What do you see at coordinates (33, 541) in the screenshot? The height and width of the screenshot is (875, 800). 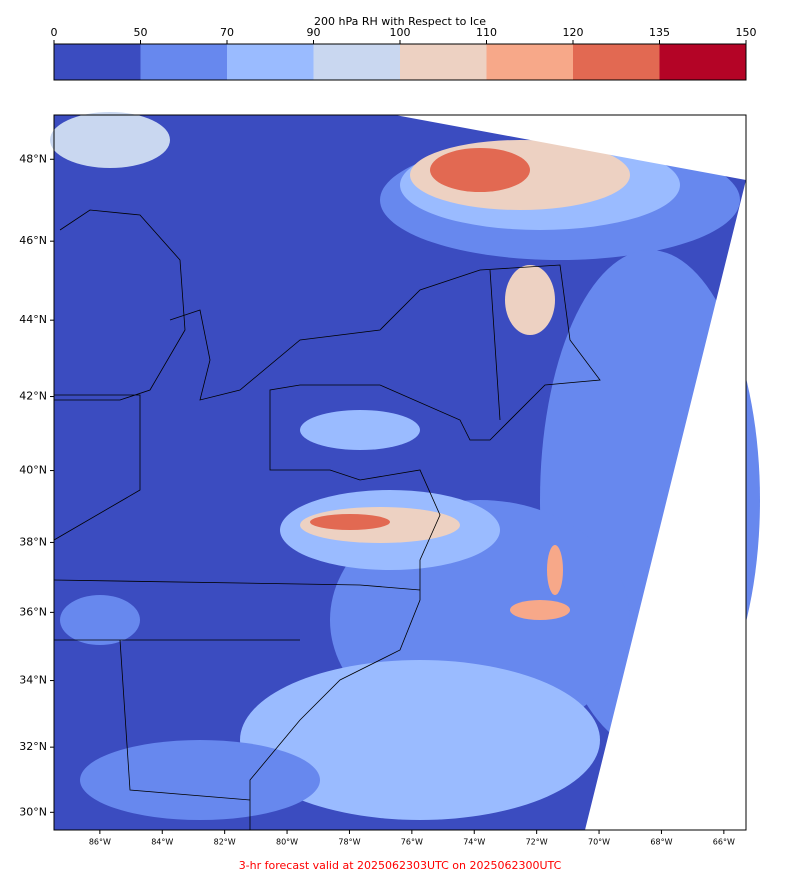 I see `y-tick-label: 38°N` at bounding box center [33, 541].